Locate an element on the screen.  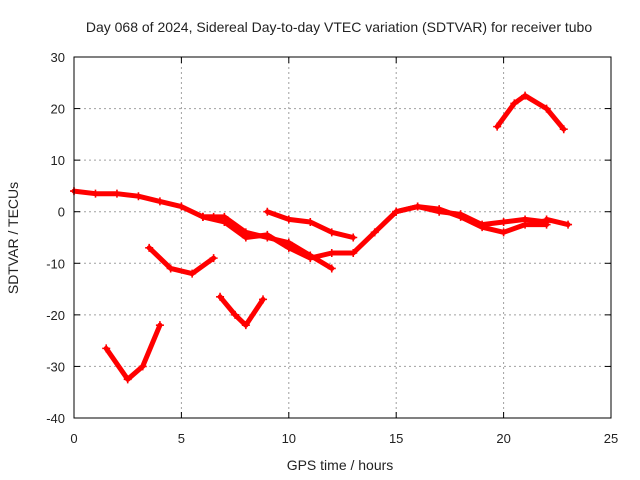
y-tick-label: -20 is located at coordinates (55, 315).